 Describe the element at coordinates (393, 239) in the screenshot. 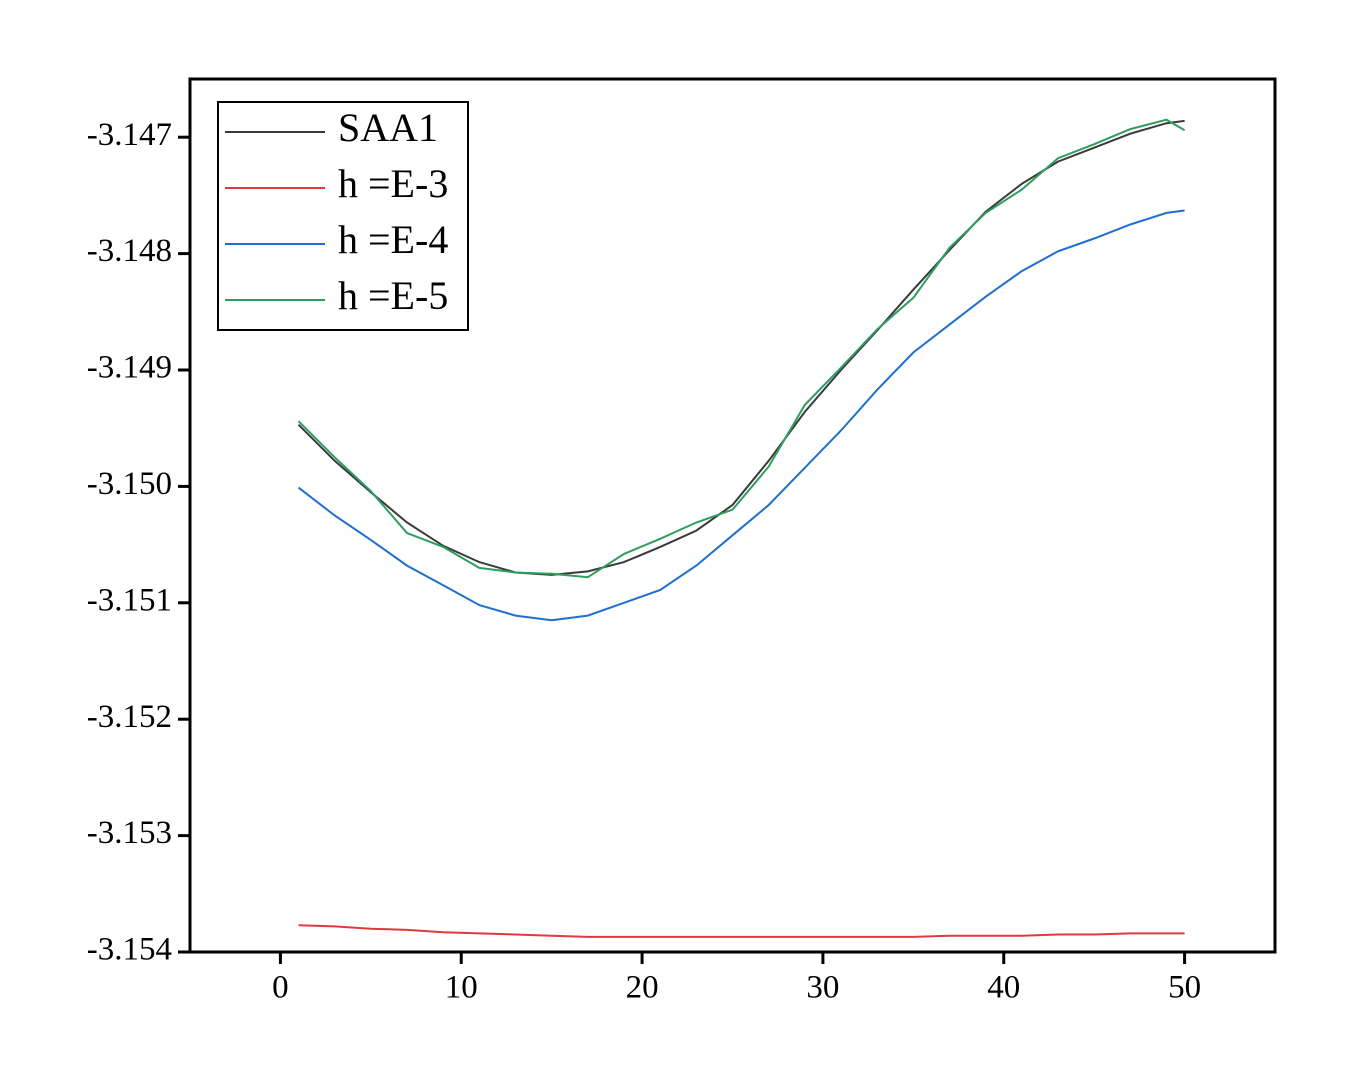

I see `legend-label: h =E-4` at that location.